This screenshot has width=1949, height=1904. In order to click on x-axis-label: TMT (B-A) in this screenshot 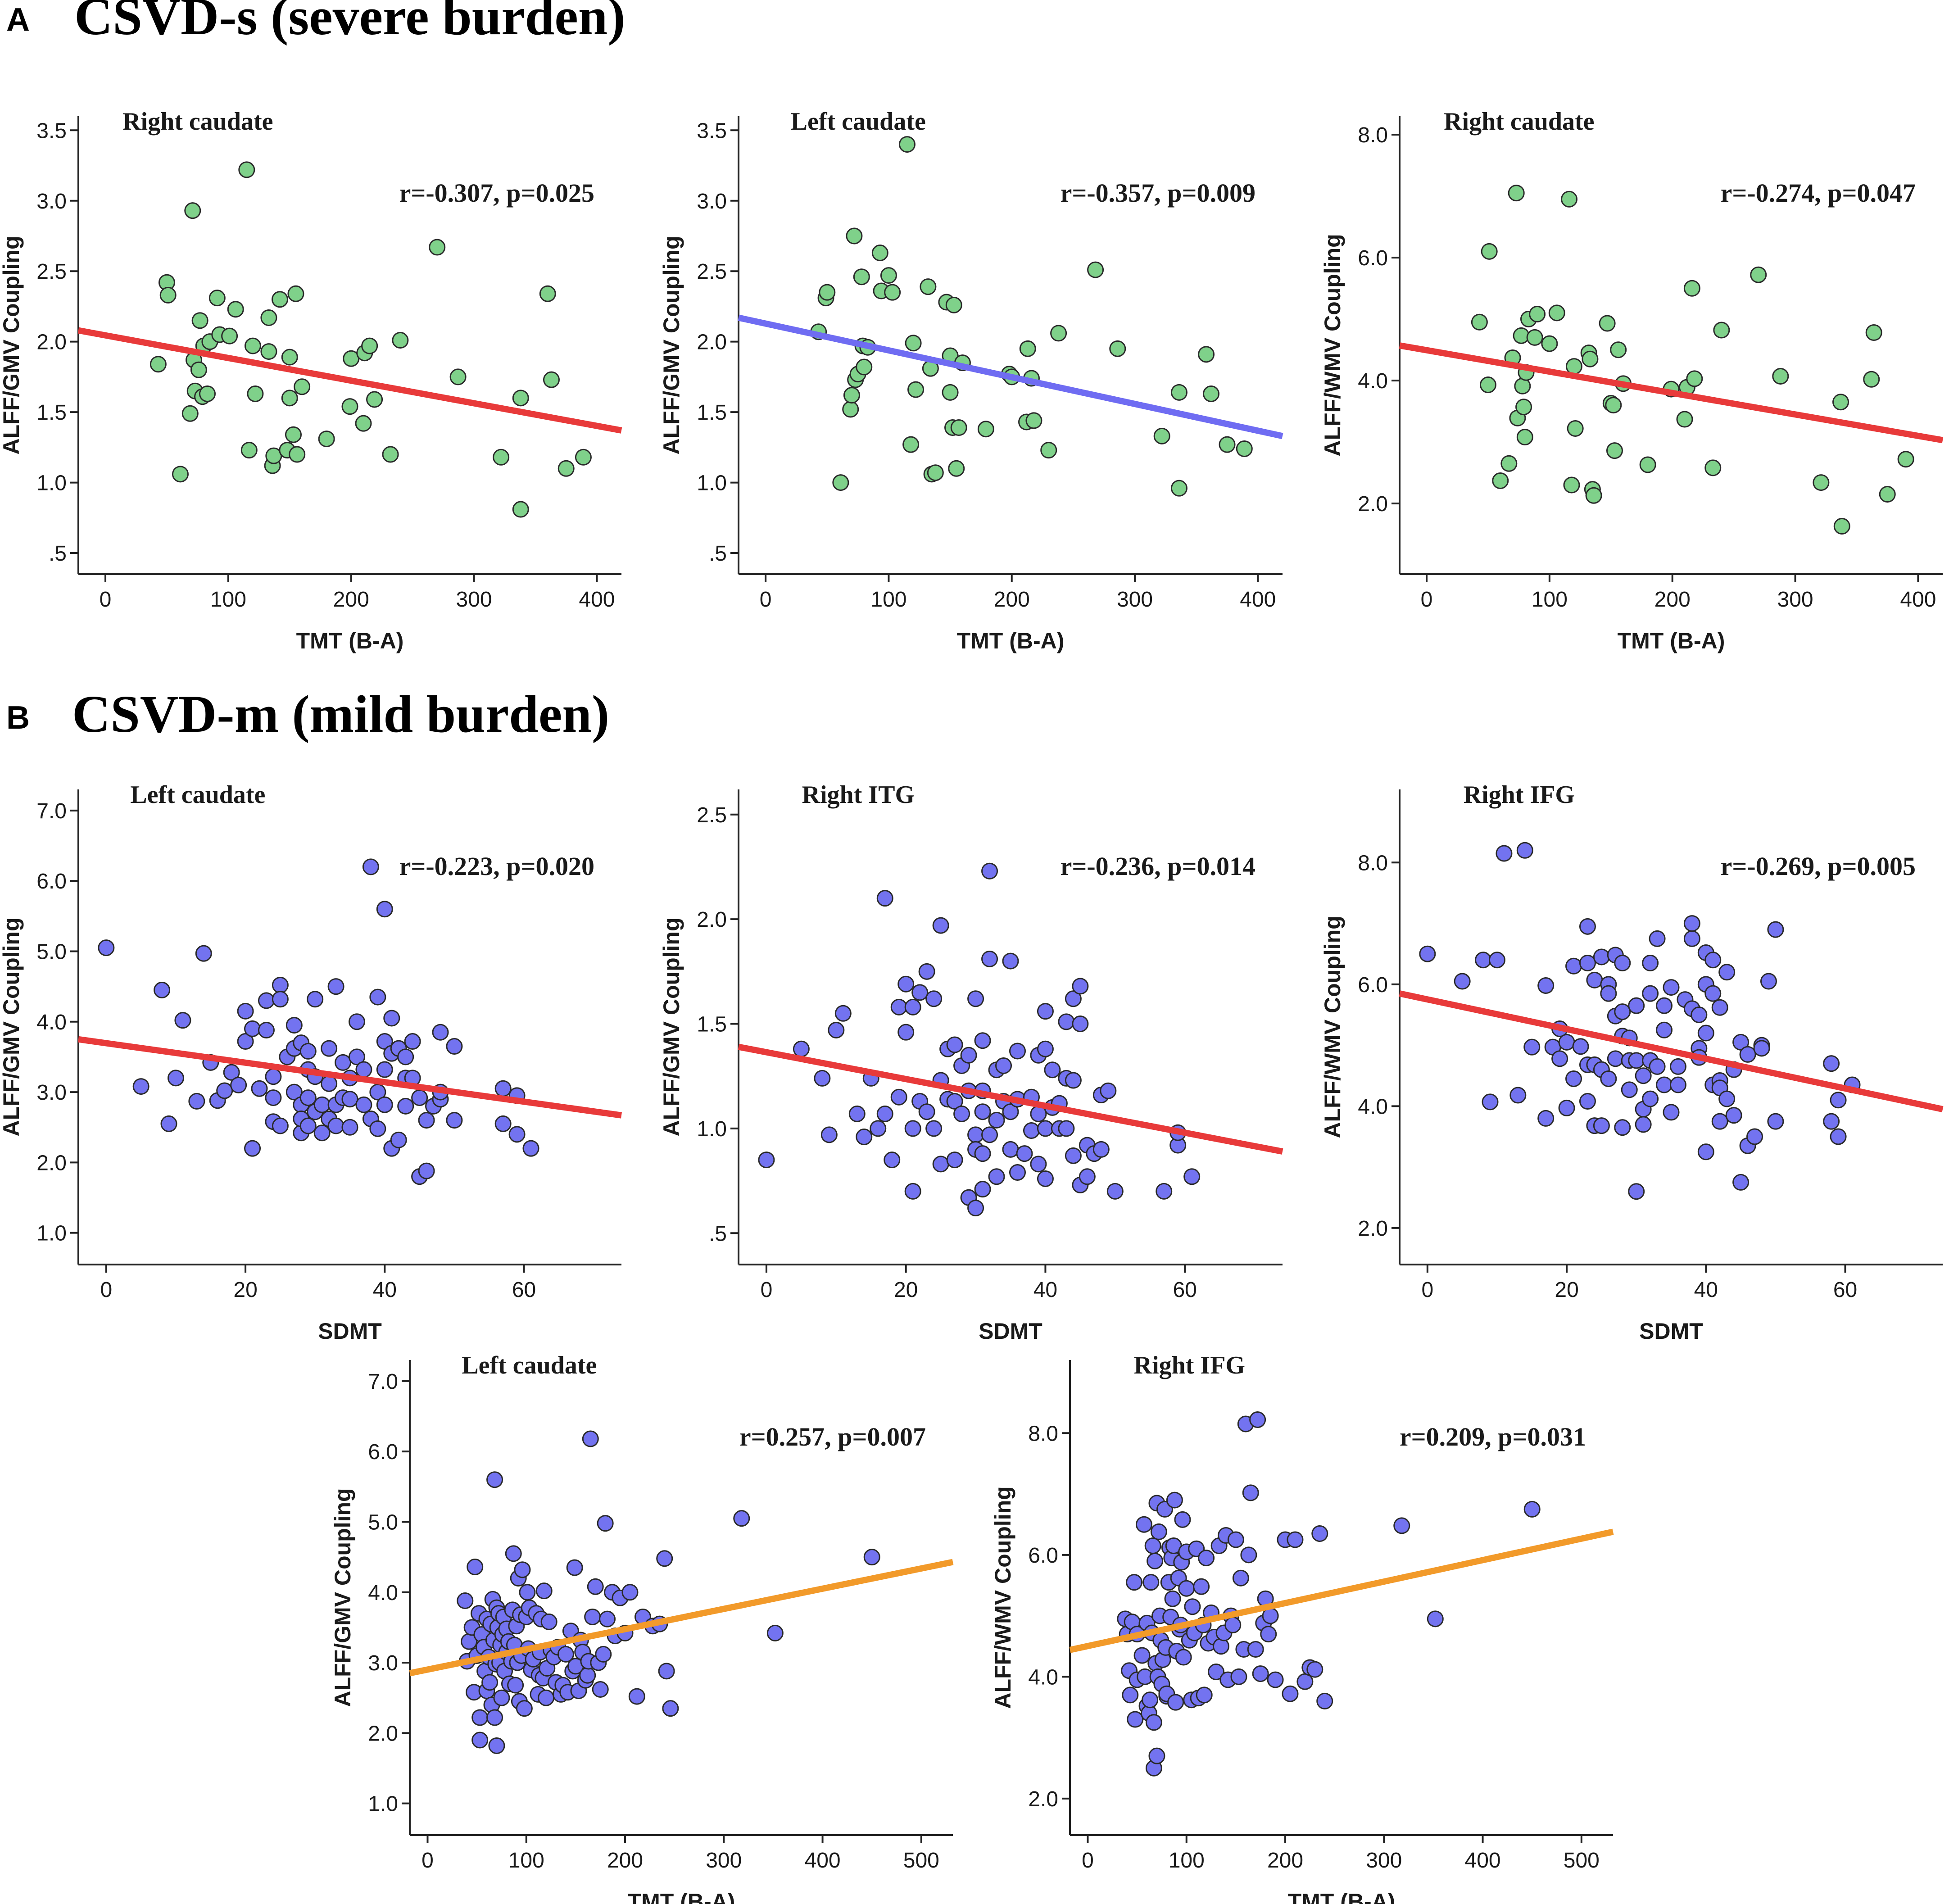, I will do `click(682, 1897)`.